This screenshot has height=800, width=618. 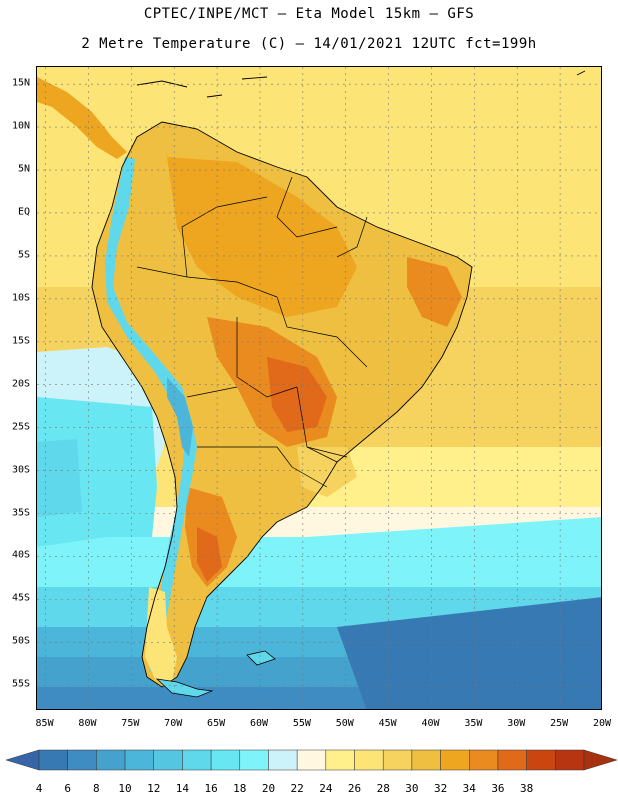 What do you see at coordinates (387, 723) in the screenshot?
I see `lon-tick-label: 45W` at bounding box center [387, 723].